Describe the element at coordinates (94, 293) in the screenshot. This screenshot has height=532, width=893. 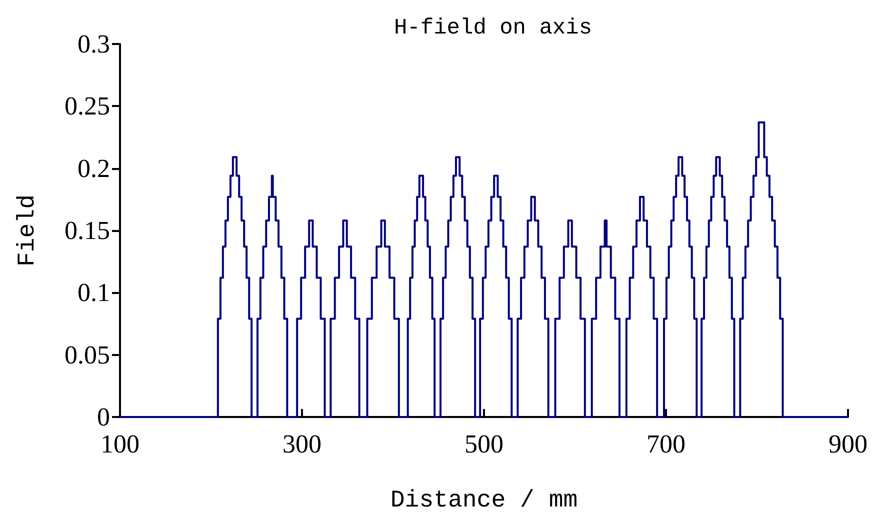
I see `y-tick-label: 0.1` at that location.